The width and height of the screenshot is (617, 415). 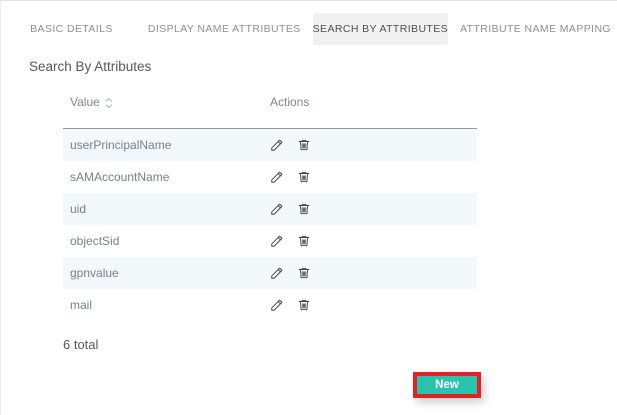 I want to click on attribute-value: userPrincipalName, so click(x=121, y=145).